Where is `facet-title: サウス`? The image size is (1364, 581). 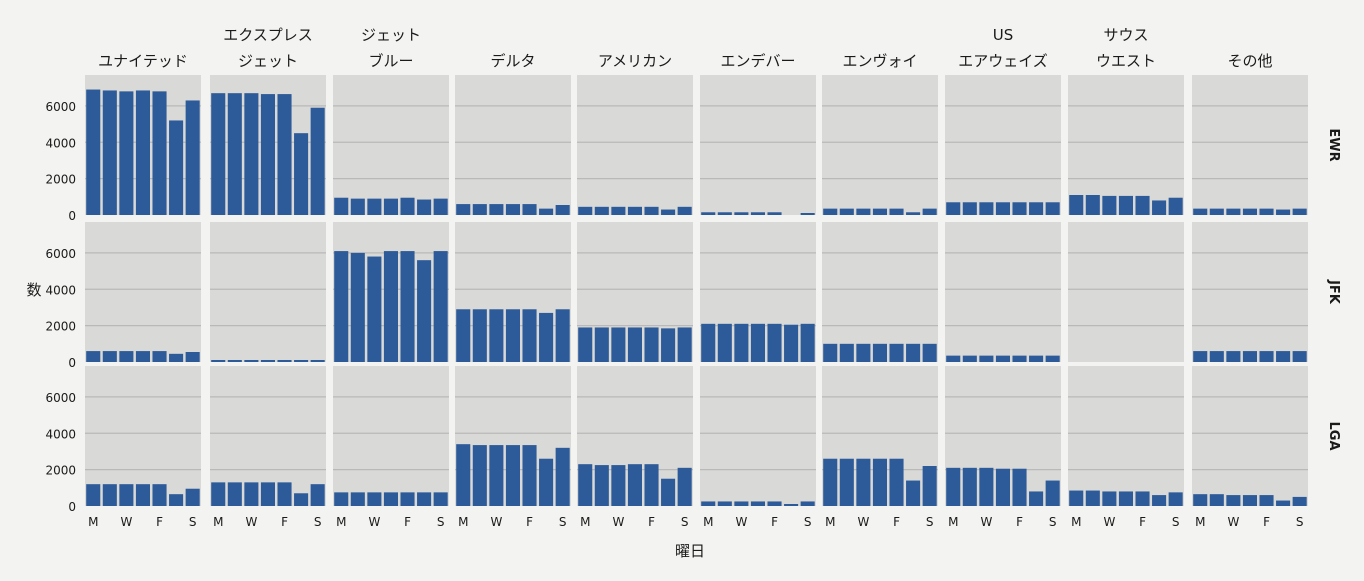
facet-title: サウス is located at coordinates (1125, 35).